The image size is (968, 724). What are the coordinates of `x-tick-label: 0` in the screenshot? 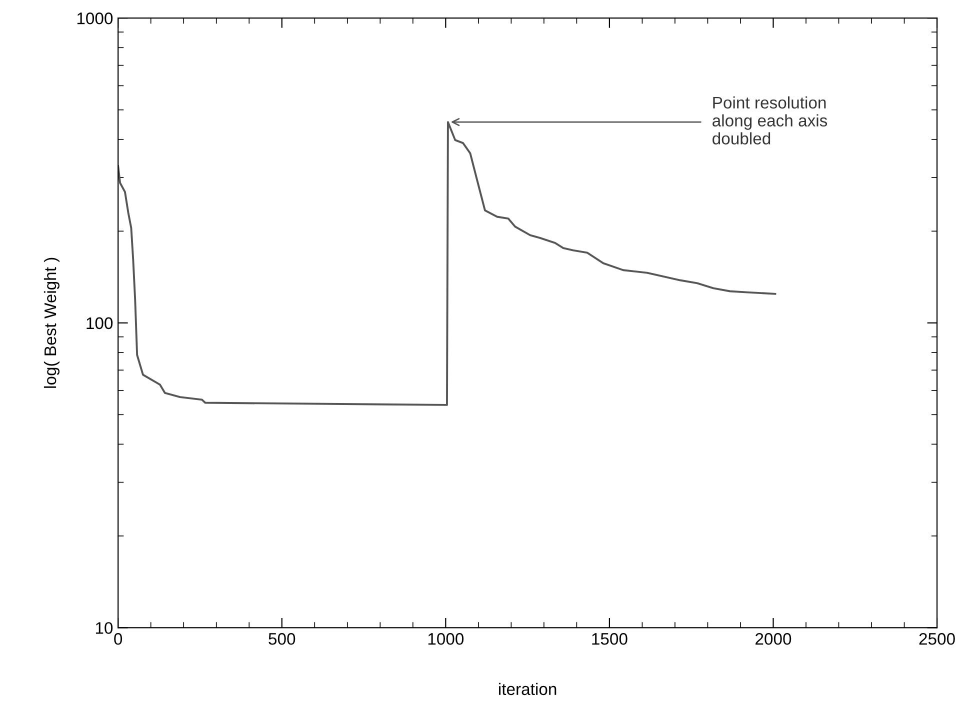 It's located at (118, 639).